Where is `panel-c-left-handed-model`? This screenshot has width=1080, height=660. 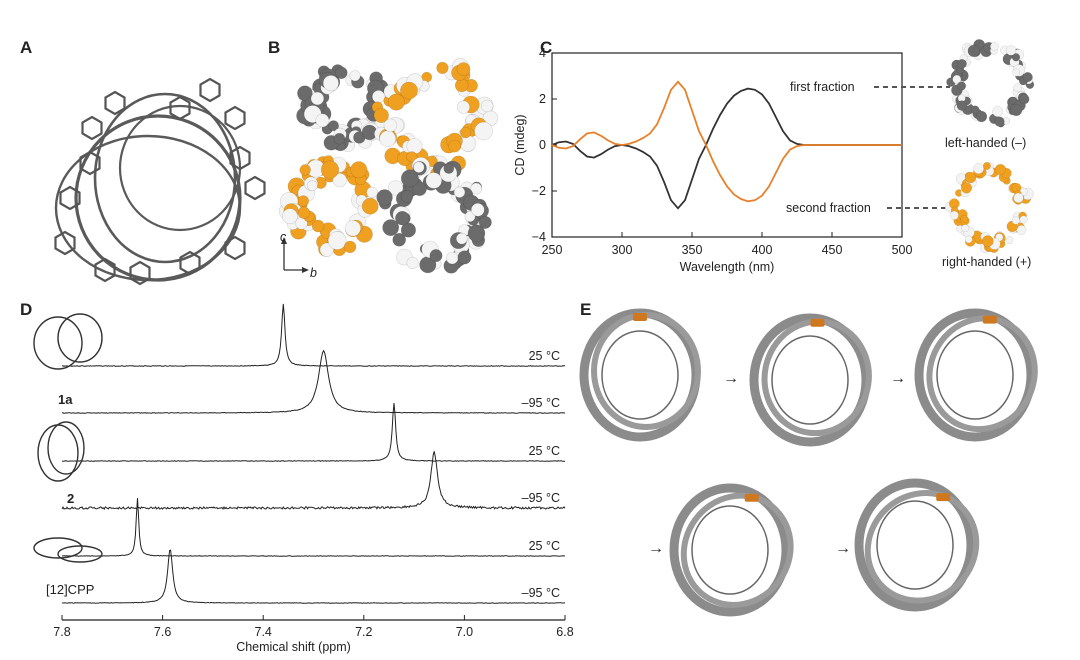
panel-c-left-handed-model is located at coordinates (990, 83).